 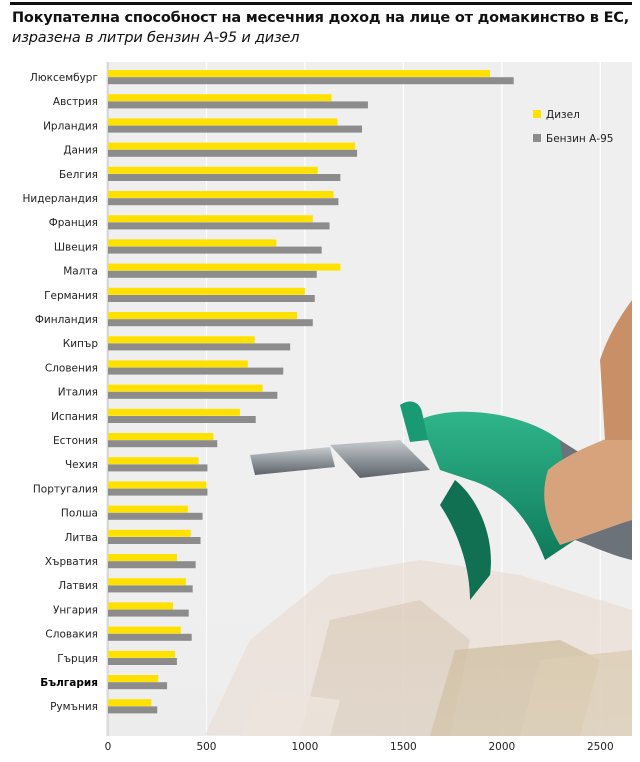 I want to click on category-label: Румъния, so click(x=74, y=707).